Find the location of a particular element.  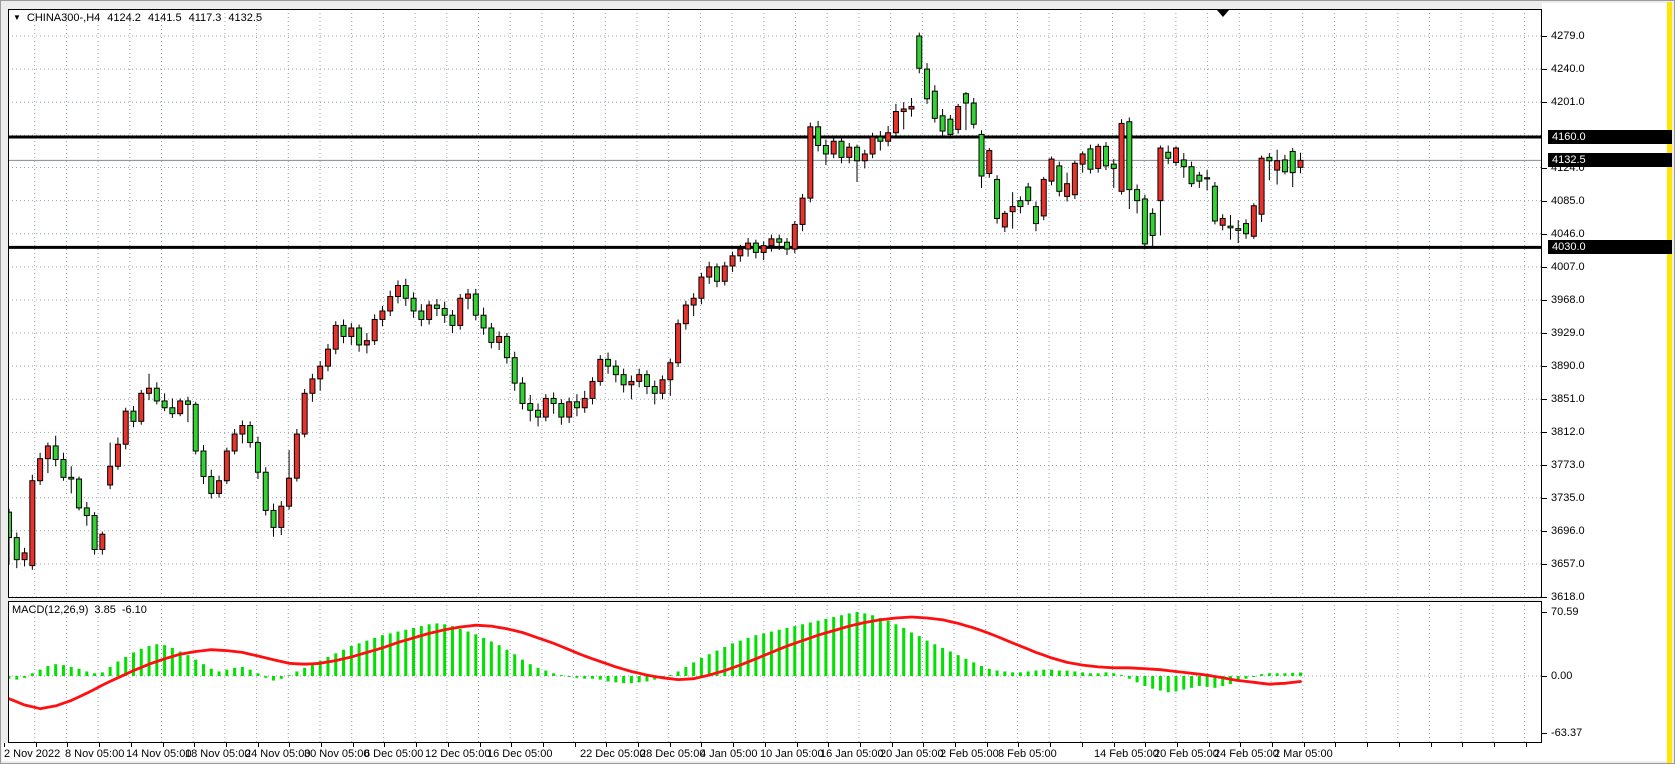

ohlc-open: 4124.2 is located at coordinates (124, 18).